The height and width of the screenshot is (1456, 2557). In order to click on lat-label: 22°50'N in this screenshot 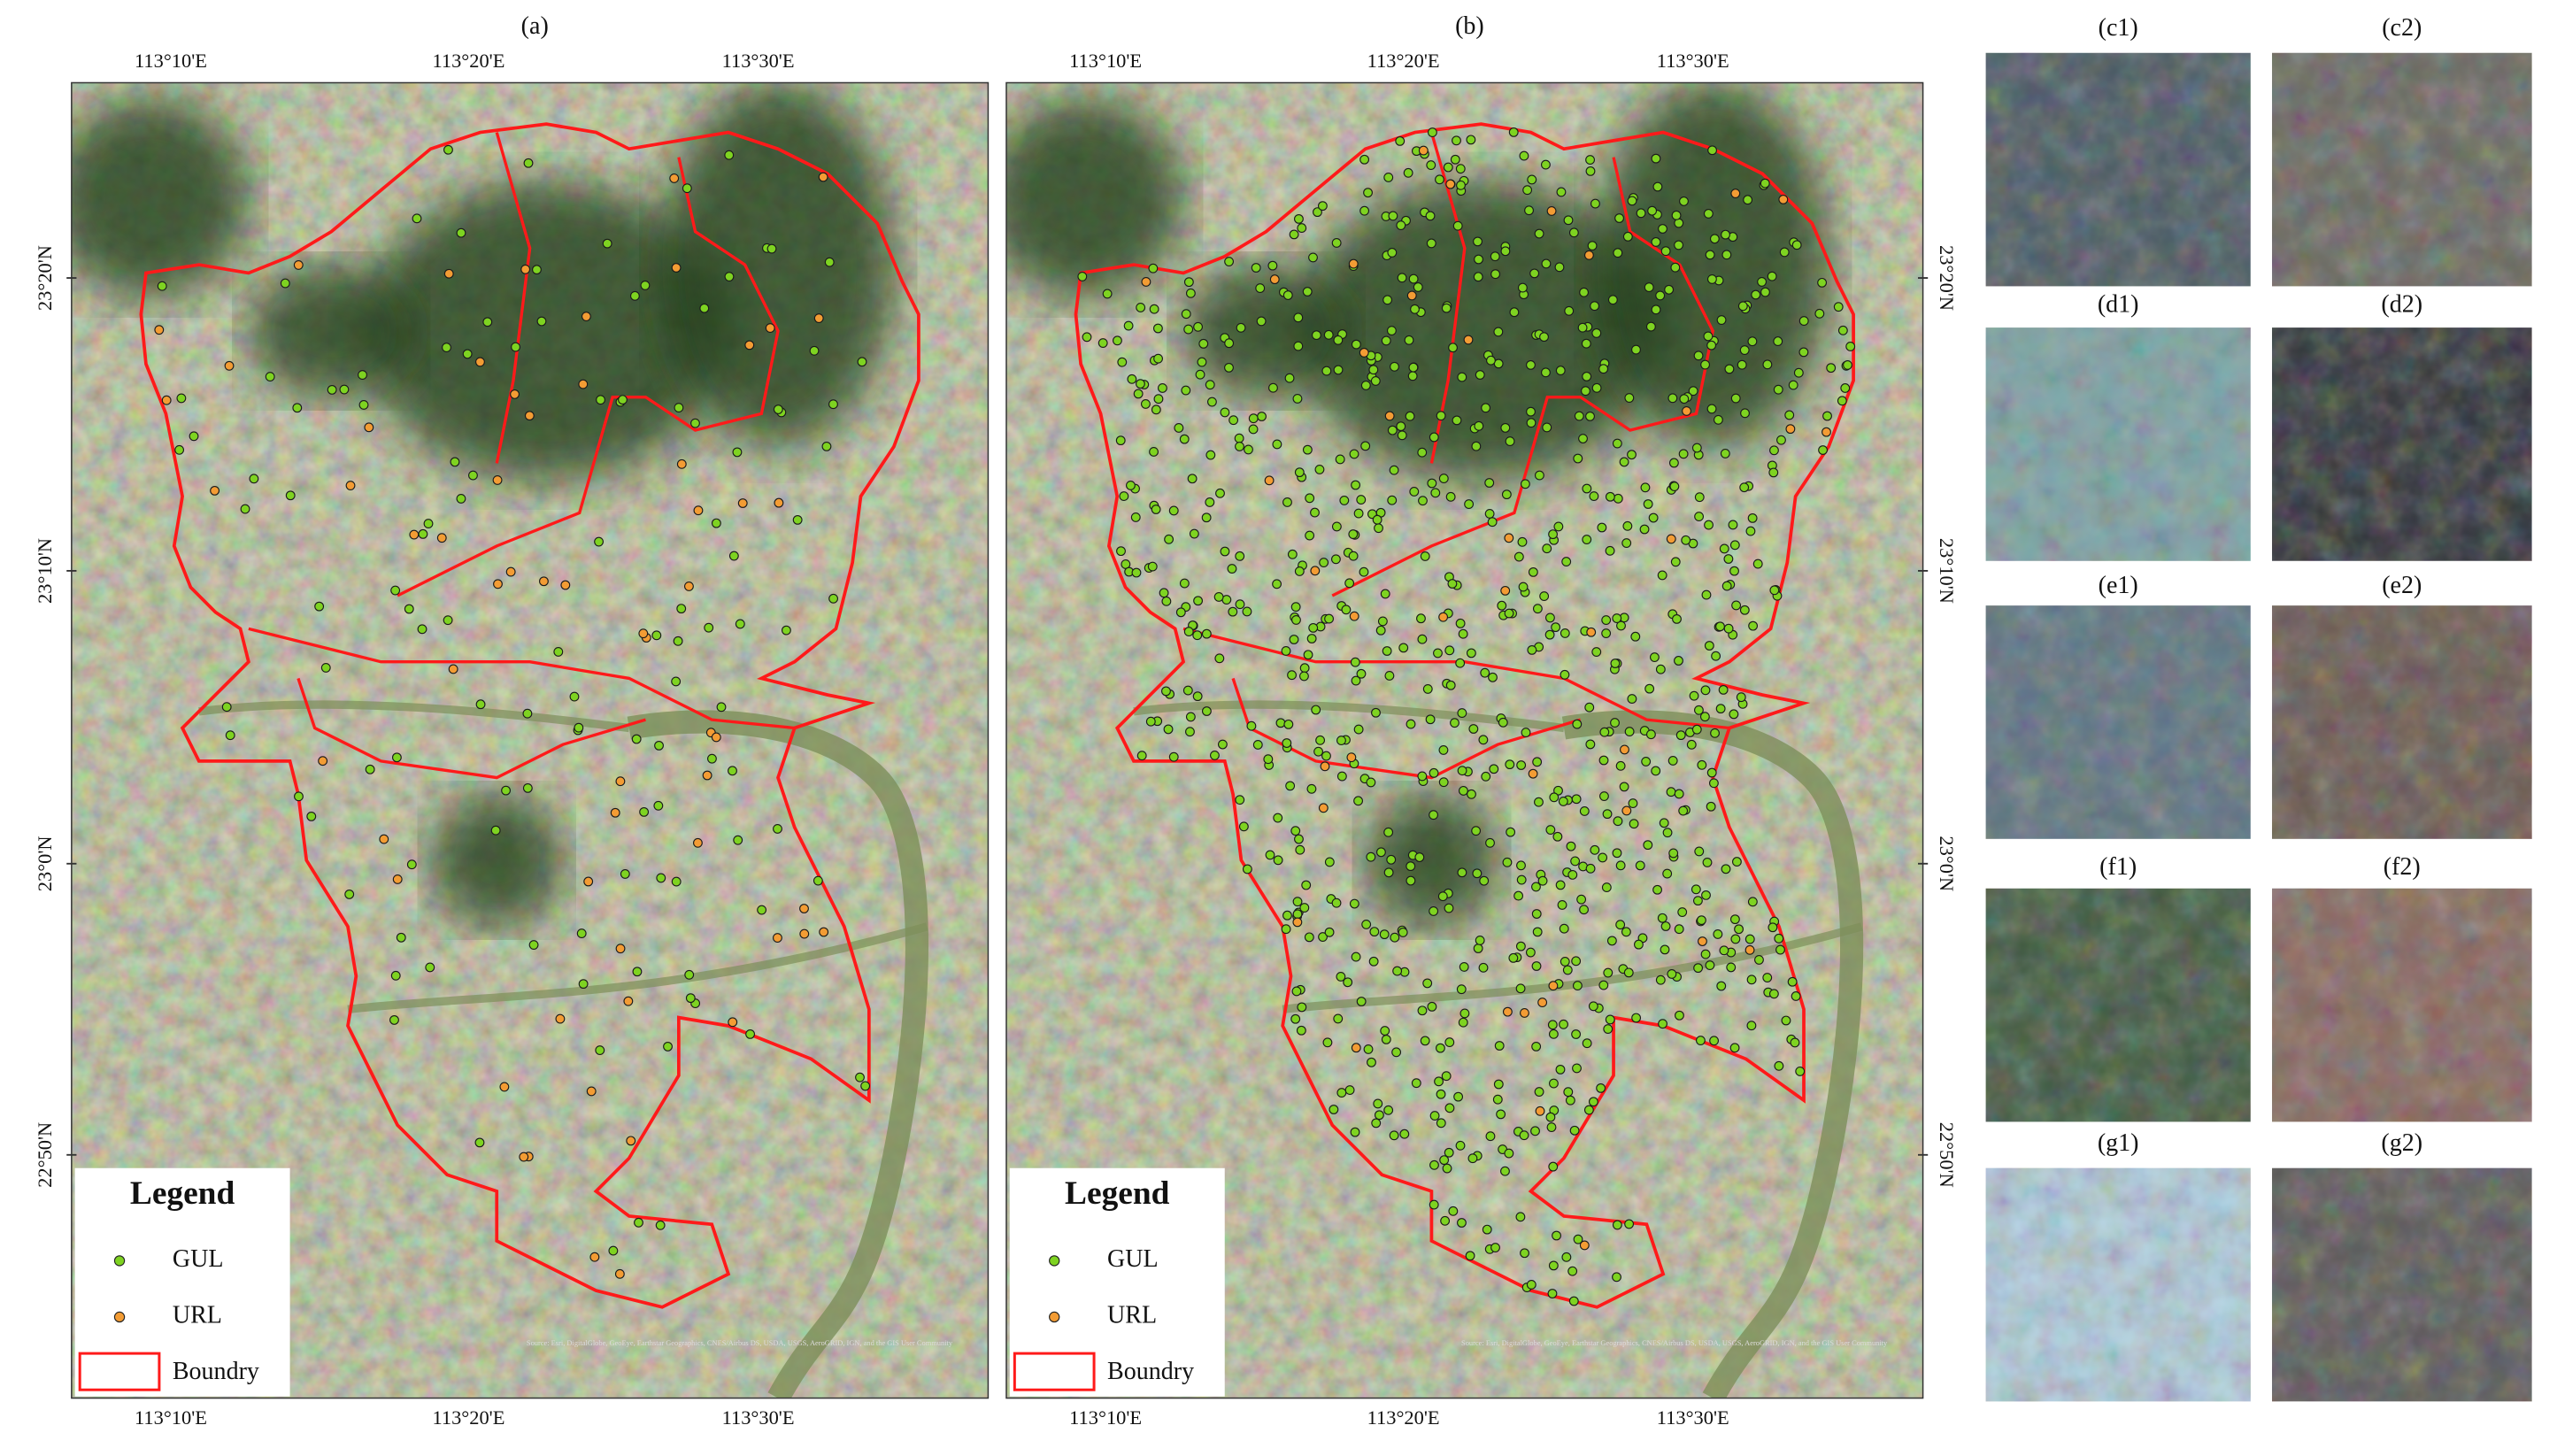, I will do `click(45, 1155)`.